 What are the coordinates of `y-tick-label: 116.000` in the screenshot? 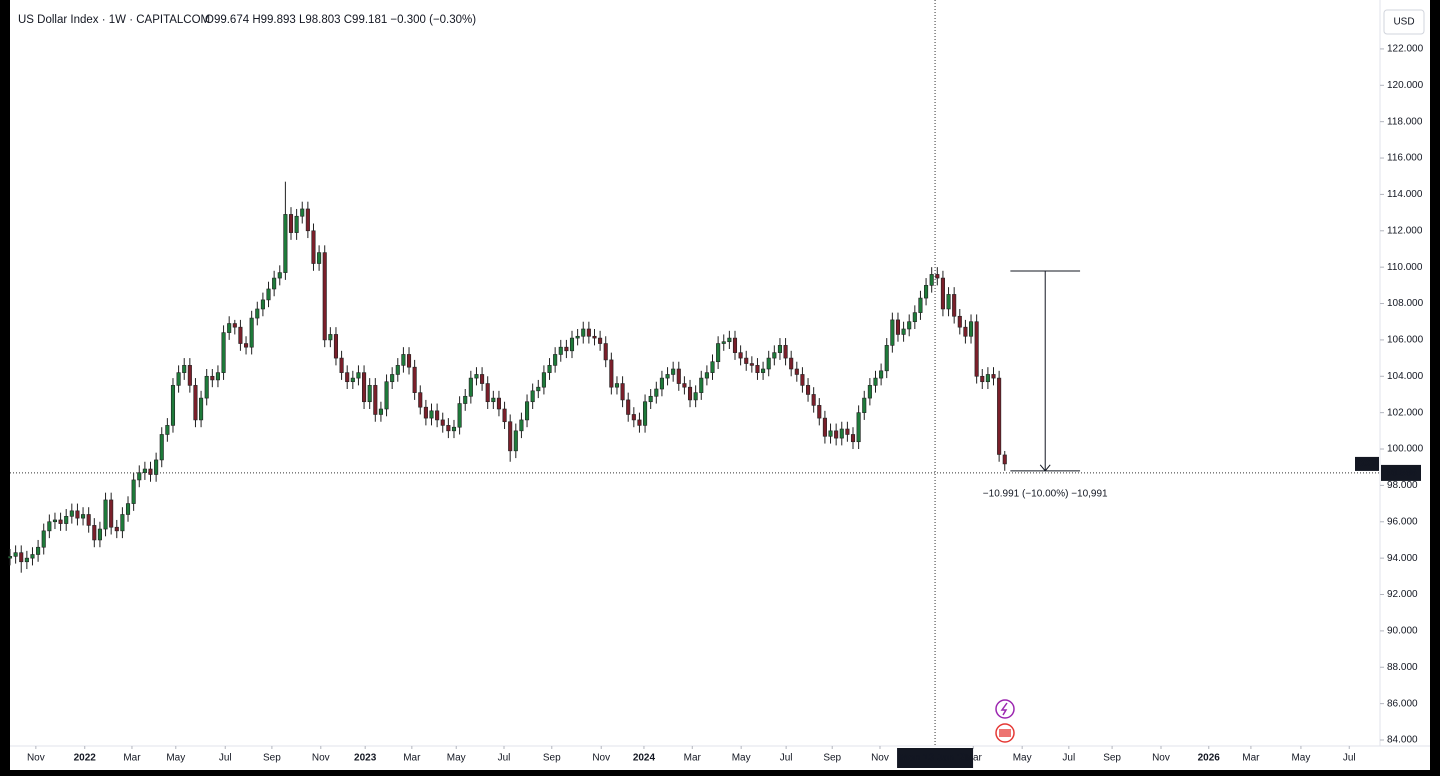 It's located at (1405, 158).